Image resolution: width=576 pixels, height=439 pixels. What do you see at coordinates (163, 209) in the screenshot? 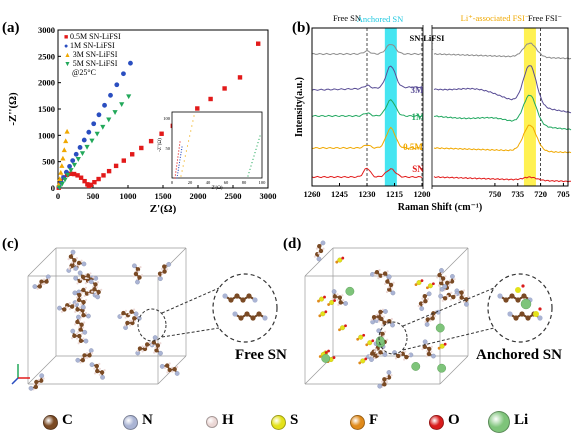
I see `x-axis-label: Z'(Ω)` at bounding box center [163, 209].